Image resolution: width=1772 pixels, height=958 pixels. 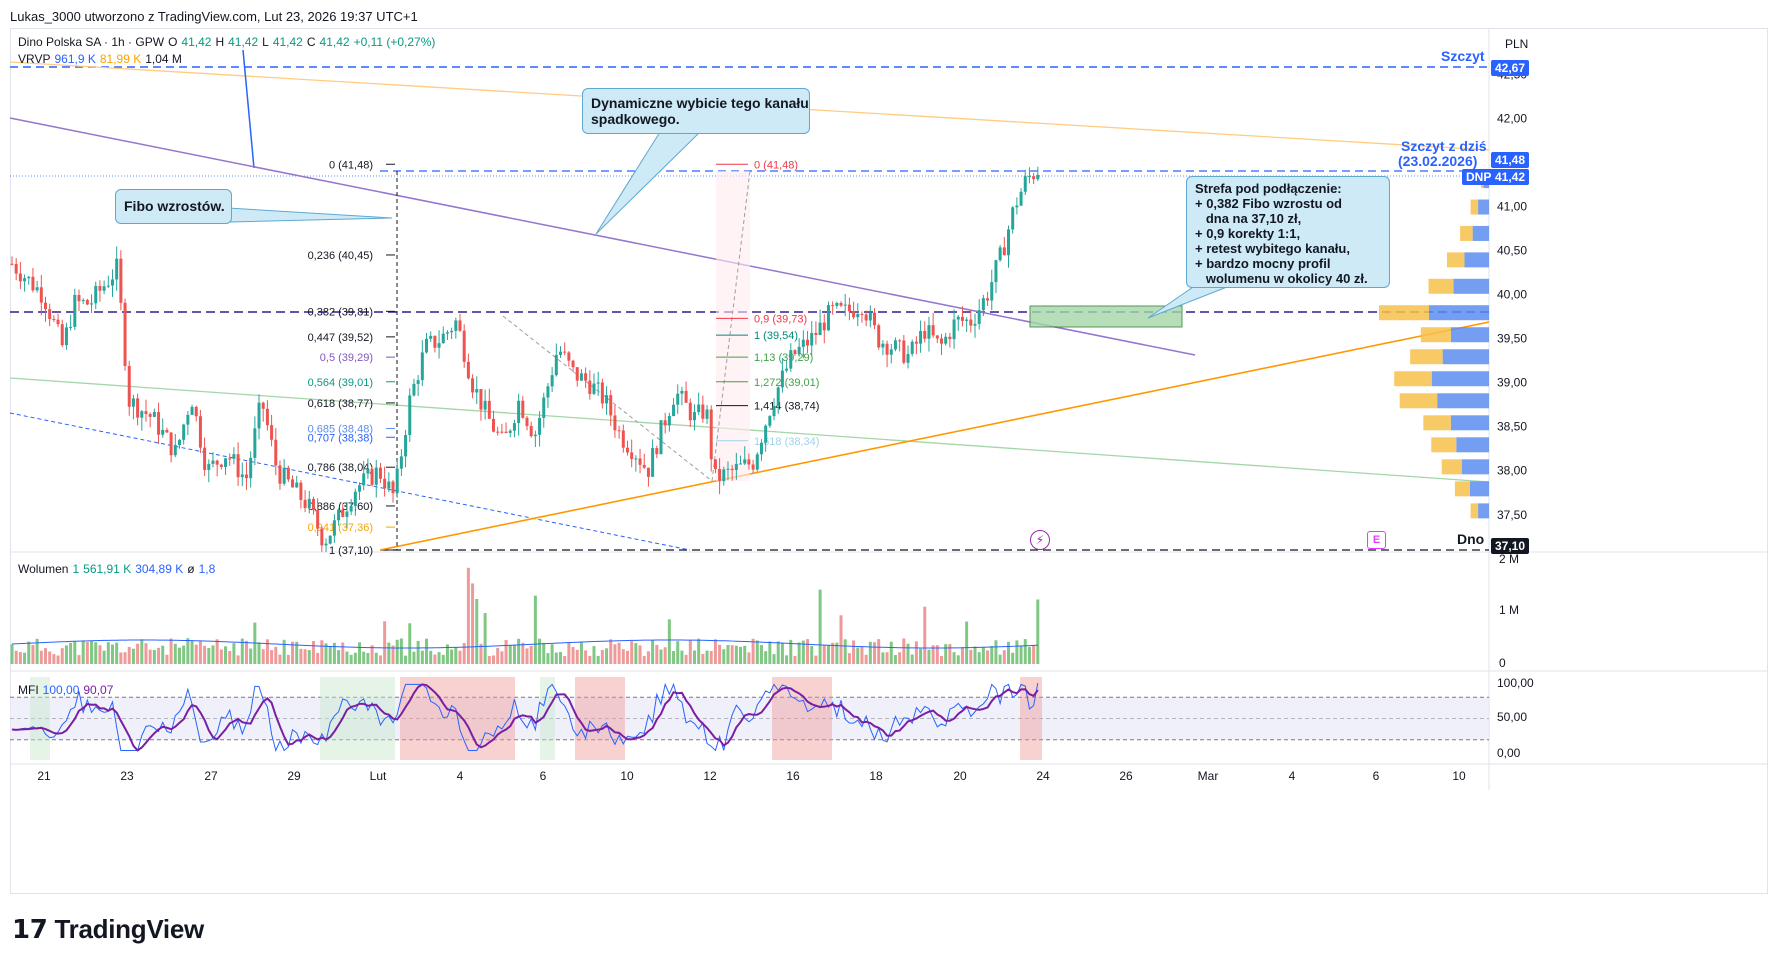 What do you see at coordinates (1288, 232) in the screenshot?
I see `zone-note-box` at bounding box center [1288, 232].